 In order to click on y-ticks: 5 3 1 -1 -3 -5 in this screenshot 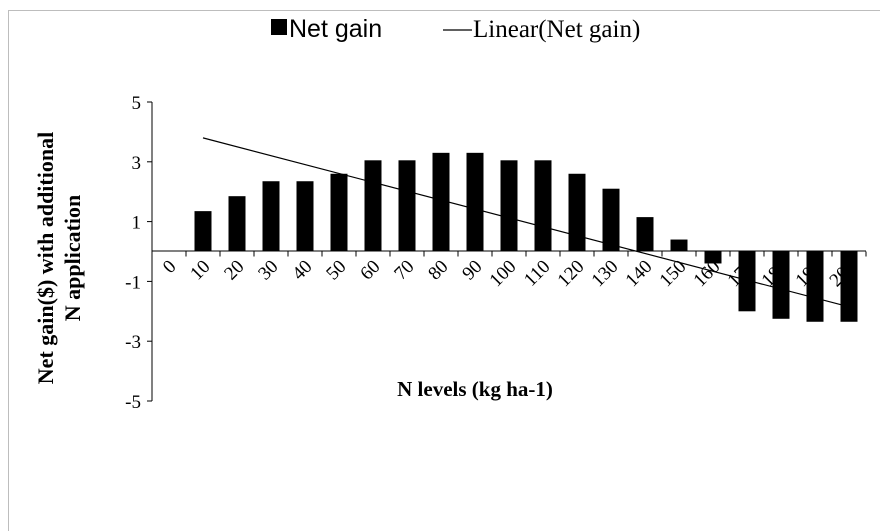, I will do `click(138, 253)`.